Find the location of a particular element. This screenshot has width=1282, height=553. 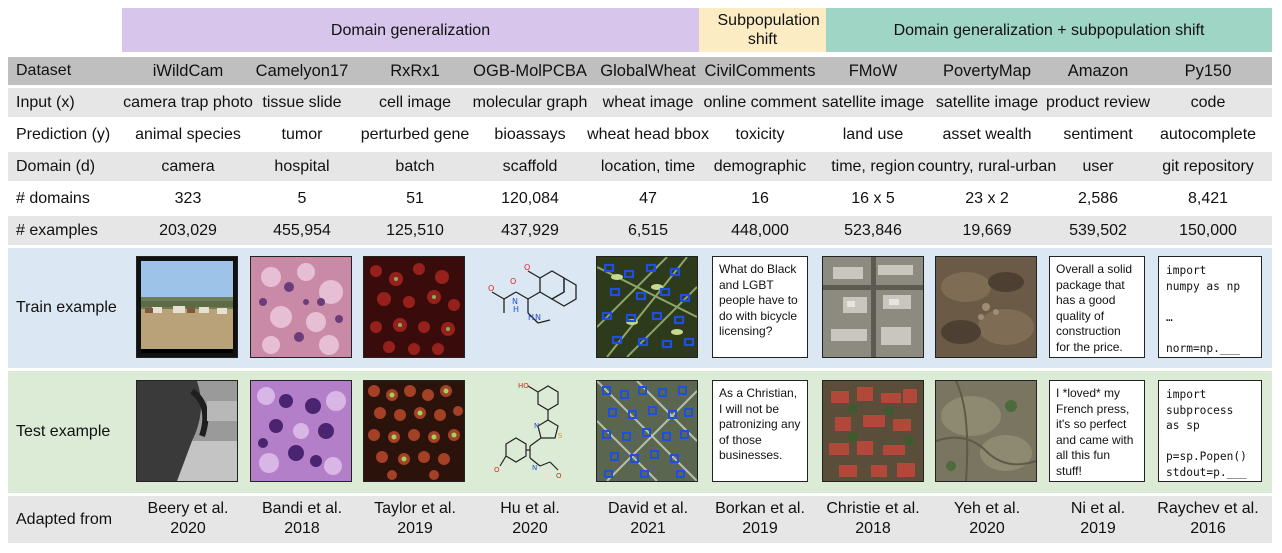

cell-input: wheat image is located at coordinates (648, 102).